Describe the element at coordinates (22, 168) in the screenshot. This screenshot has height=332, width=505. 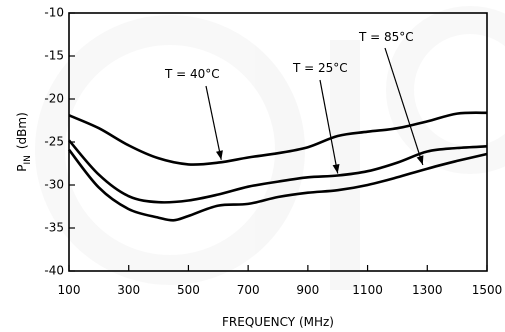
I see `y-axis-label-symbol: P` at that location.